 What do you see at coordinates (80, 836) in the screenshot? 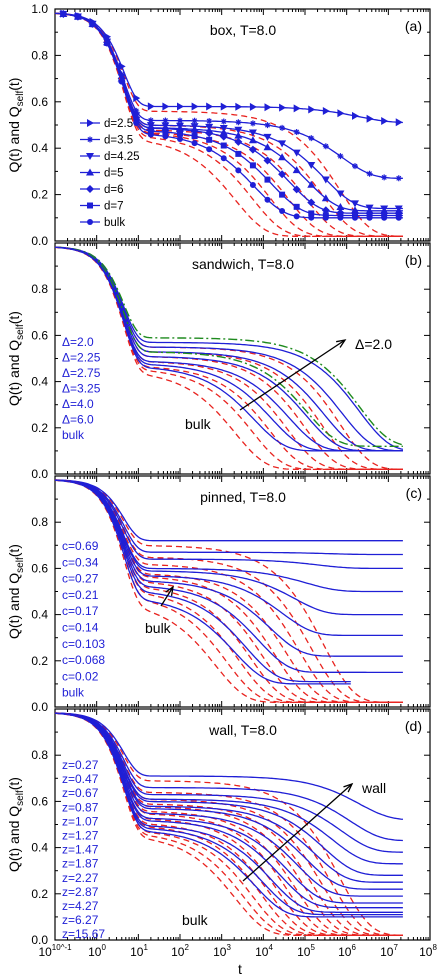
I see `legend-label: z=1.27` at bounding box center [80, 836].